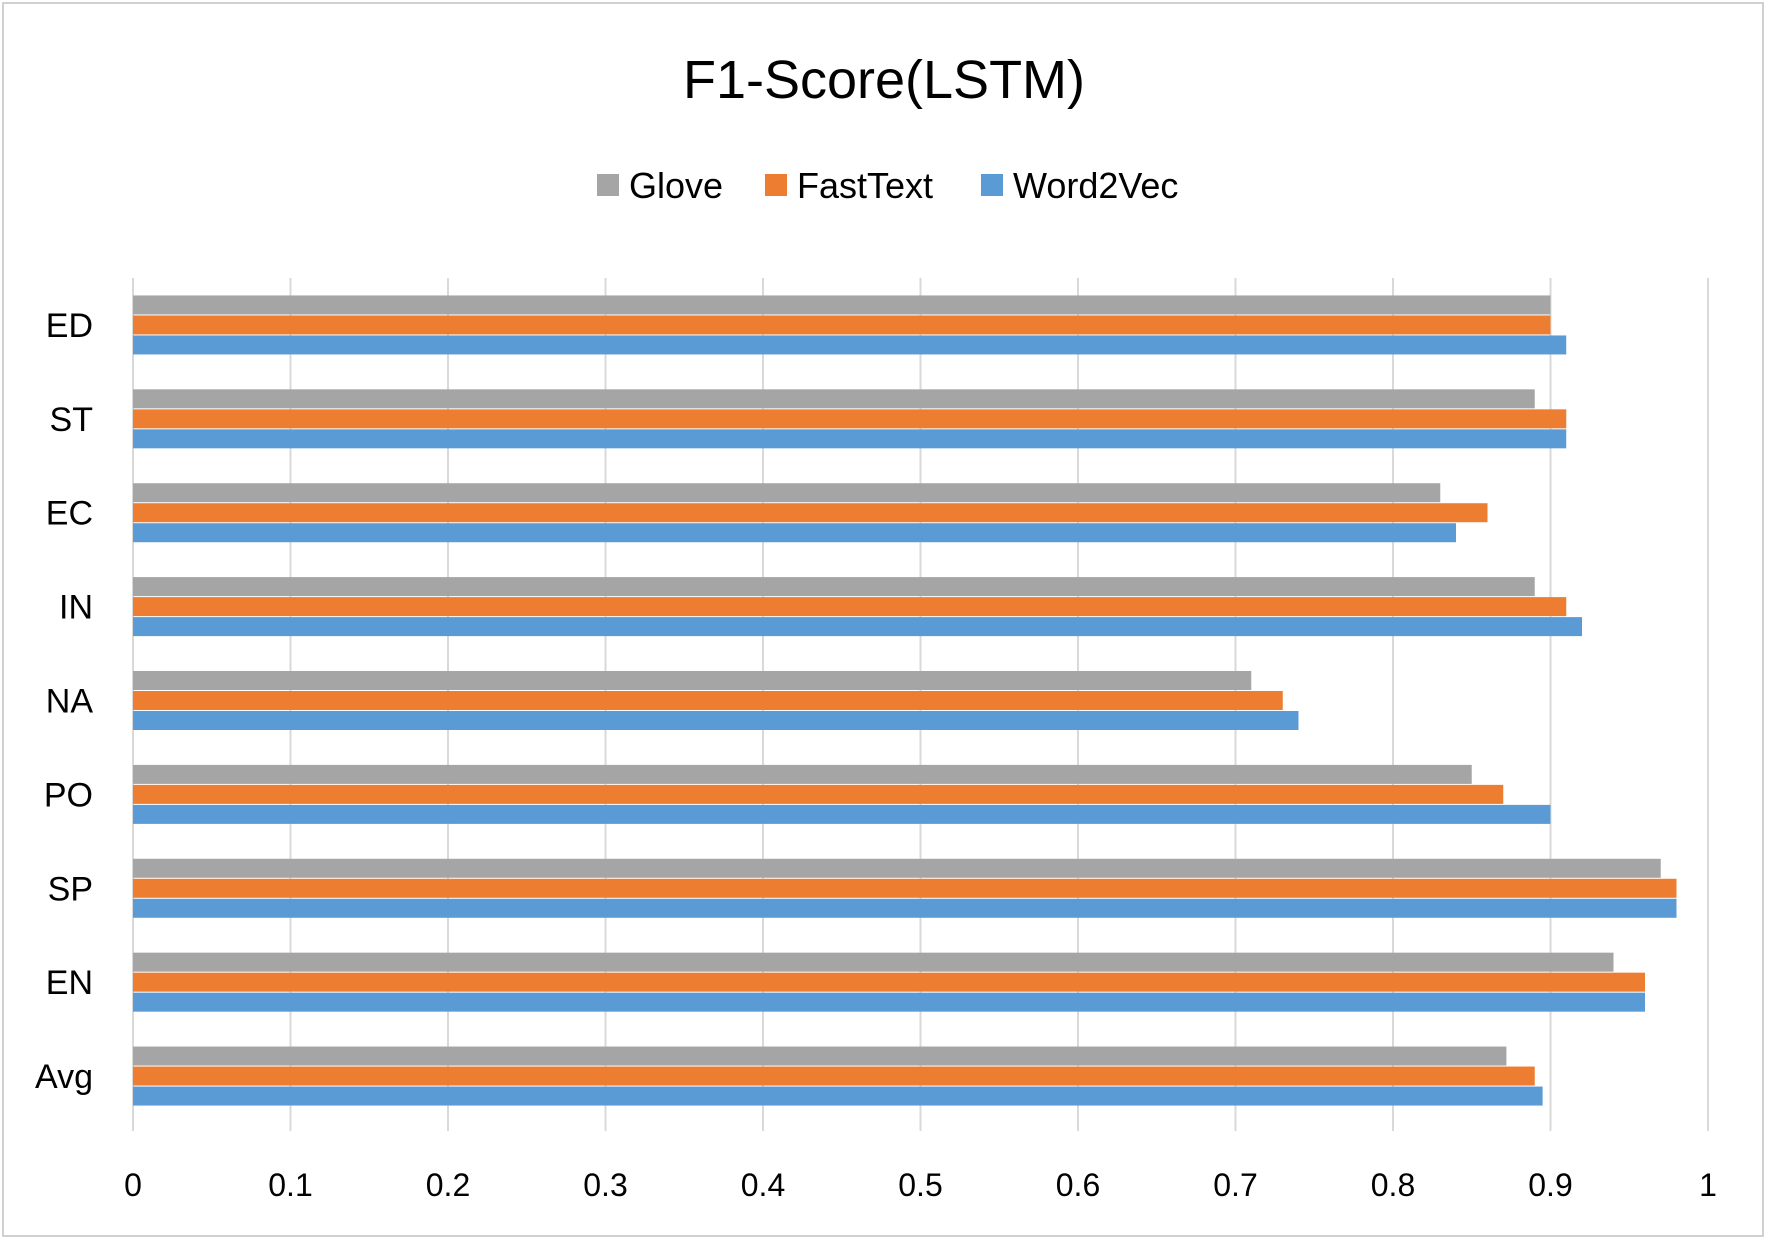 This screenshot has height=1239, width=1768. Describe the element at coordinates (905, 908) in the screenshot. I see `bar-word2vec-sp` at that location.